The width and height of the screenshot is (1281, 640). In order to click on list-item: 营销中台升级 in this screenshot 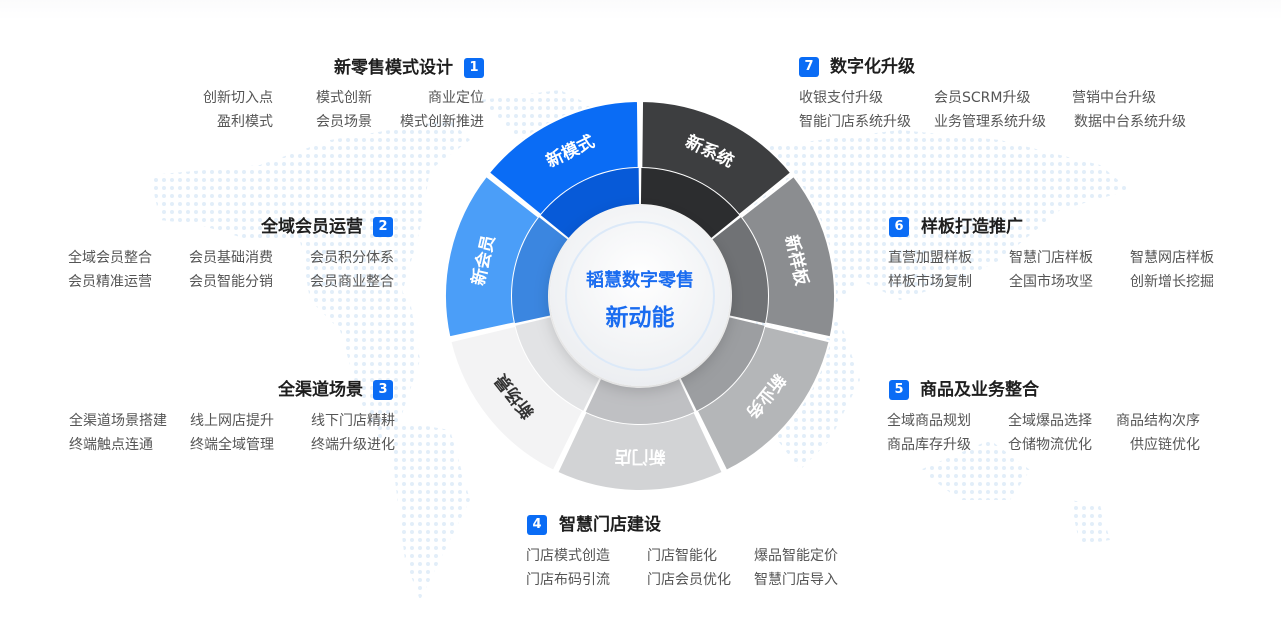, I will do `click(1114, 98)`.